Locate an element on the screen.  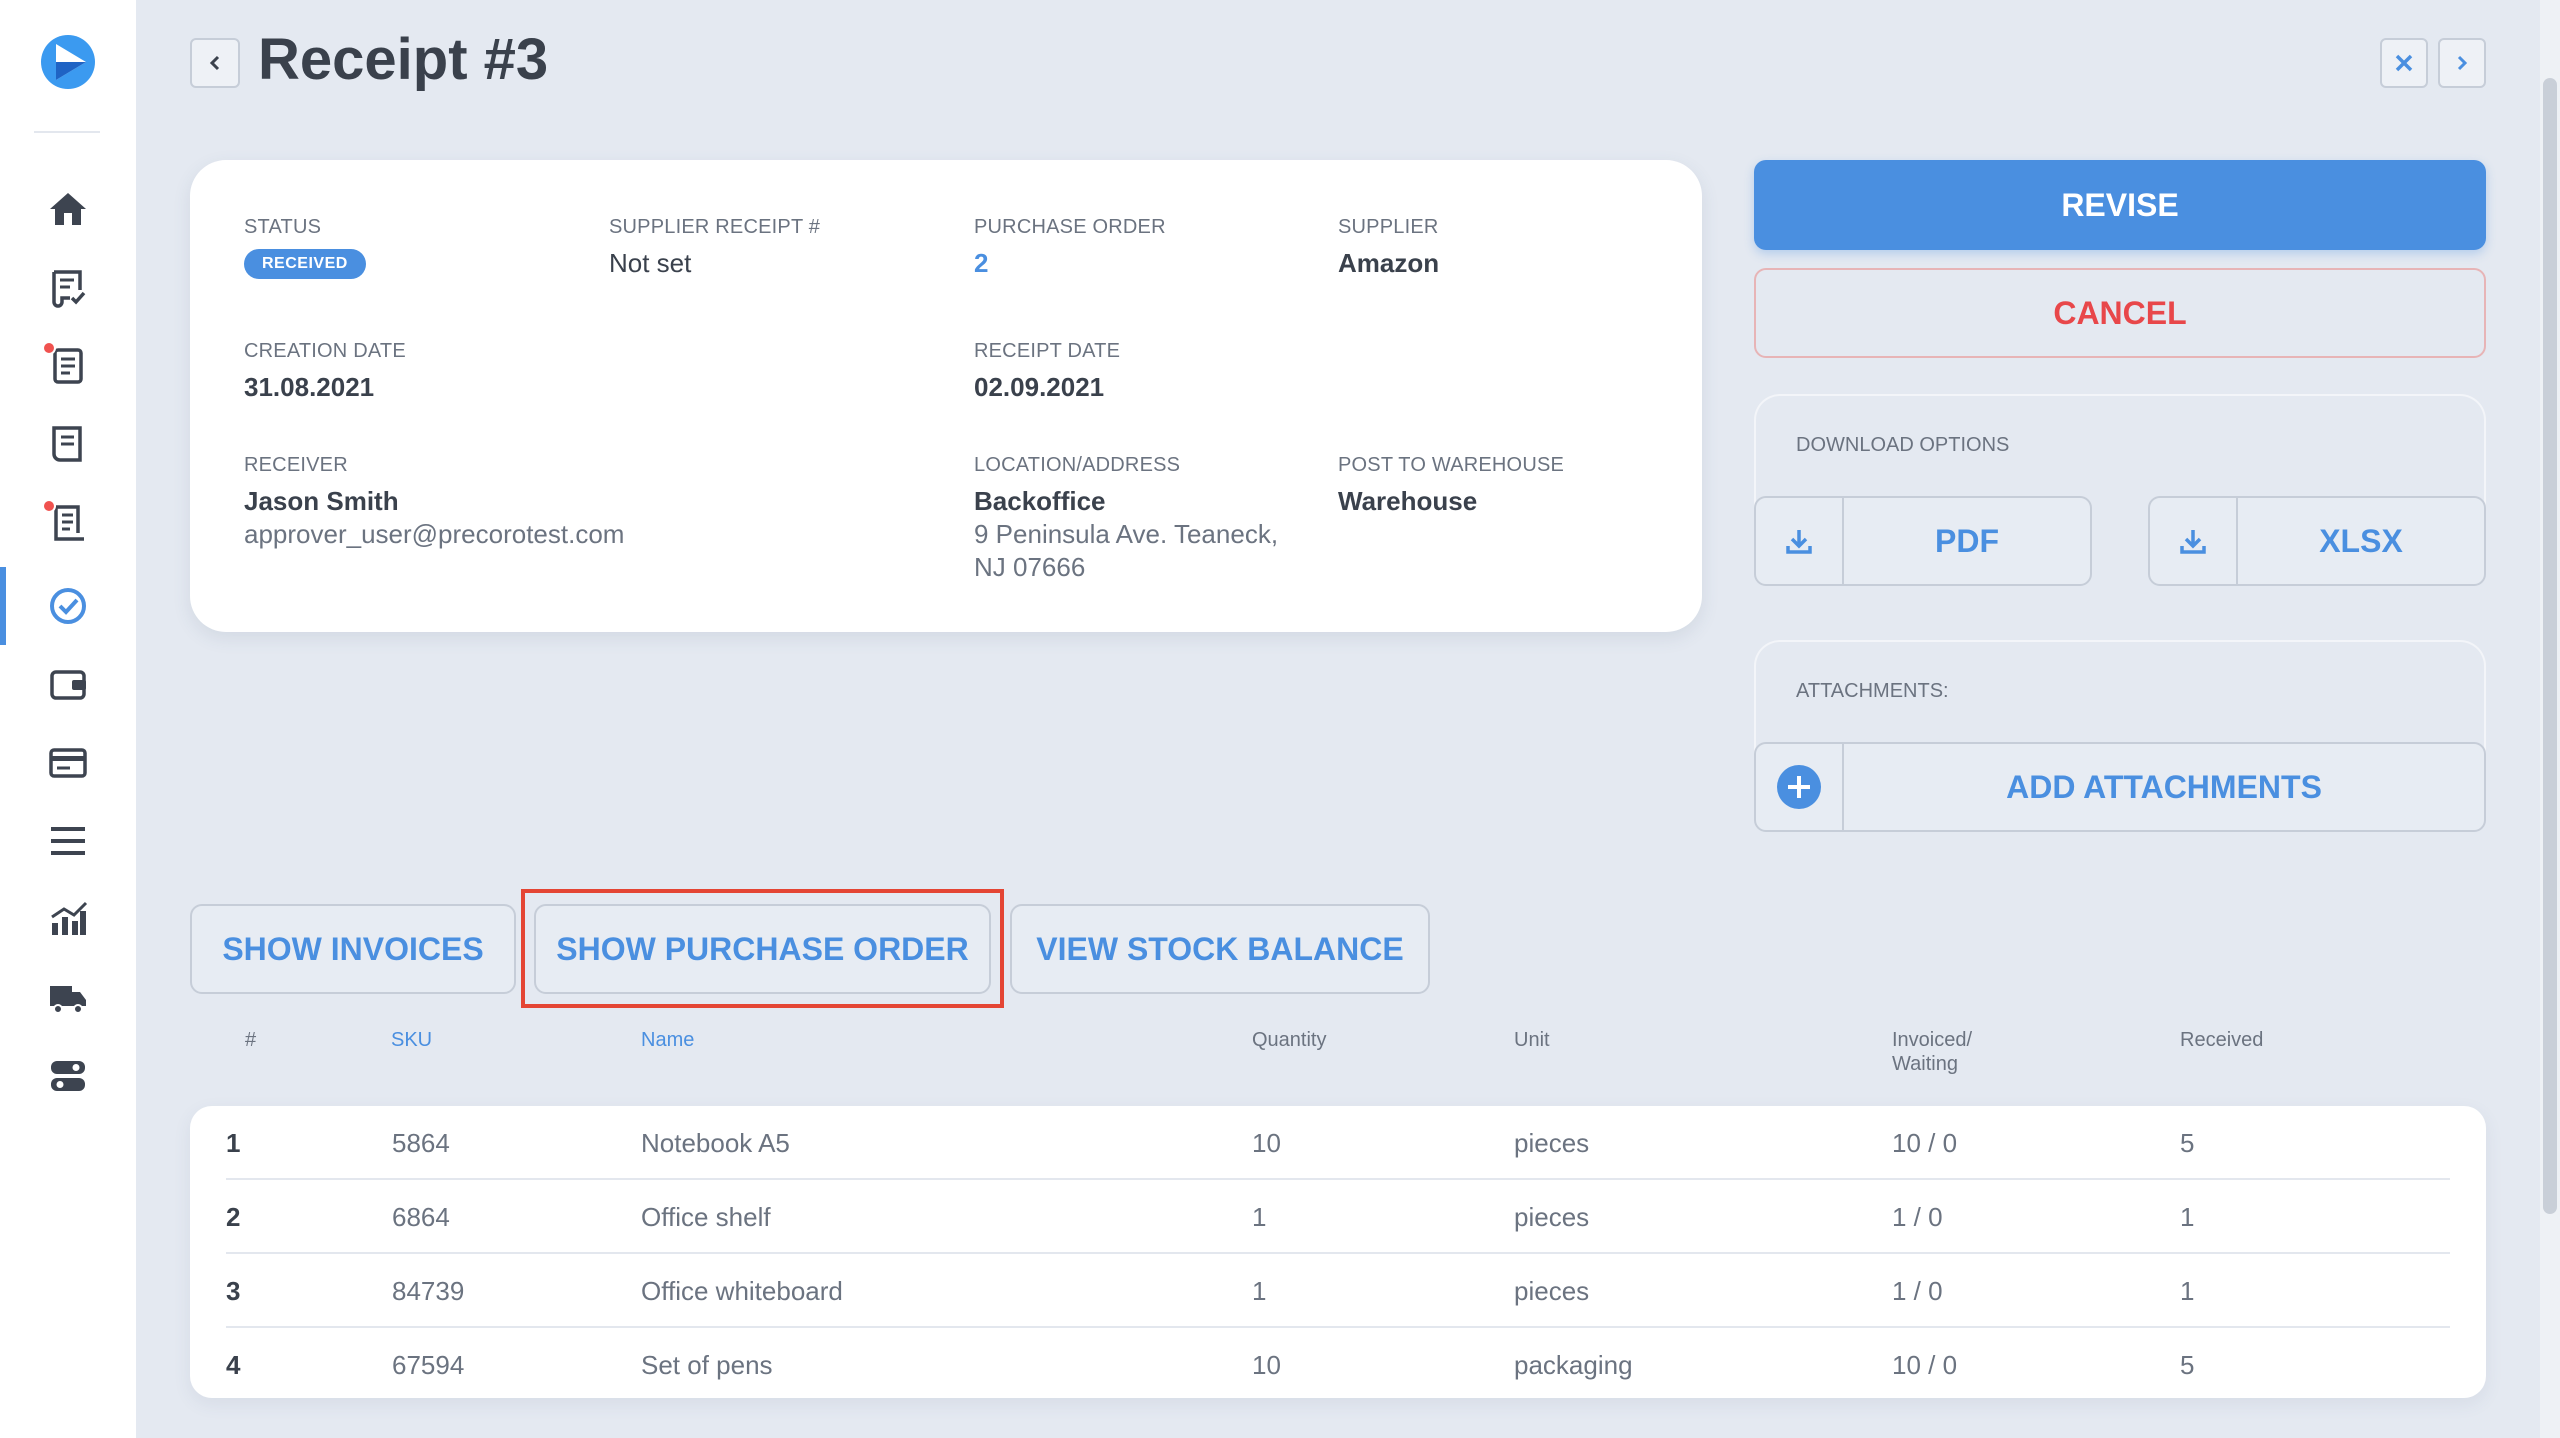
sidebar is located at coordinates (68, 719).